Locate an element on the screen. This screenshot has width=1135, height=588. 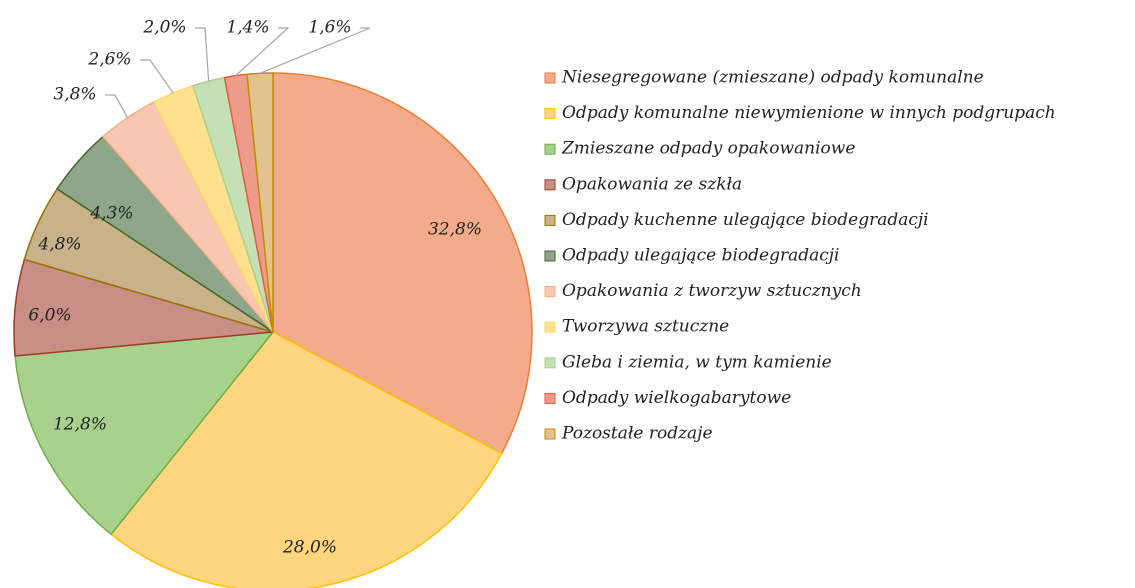
legend-label: Opakowania ze szkła is located at coordinates (652, 184).